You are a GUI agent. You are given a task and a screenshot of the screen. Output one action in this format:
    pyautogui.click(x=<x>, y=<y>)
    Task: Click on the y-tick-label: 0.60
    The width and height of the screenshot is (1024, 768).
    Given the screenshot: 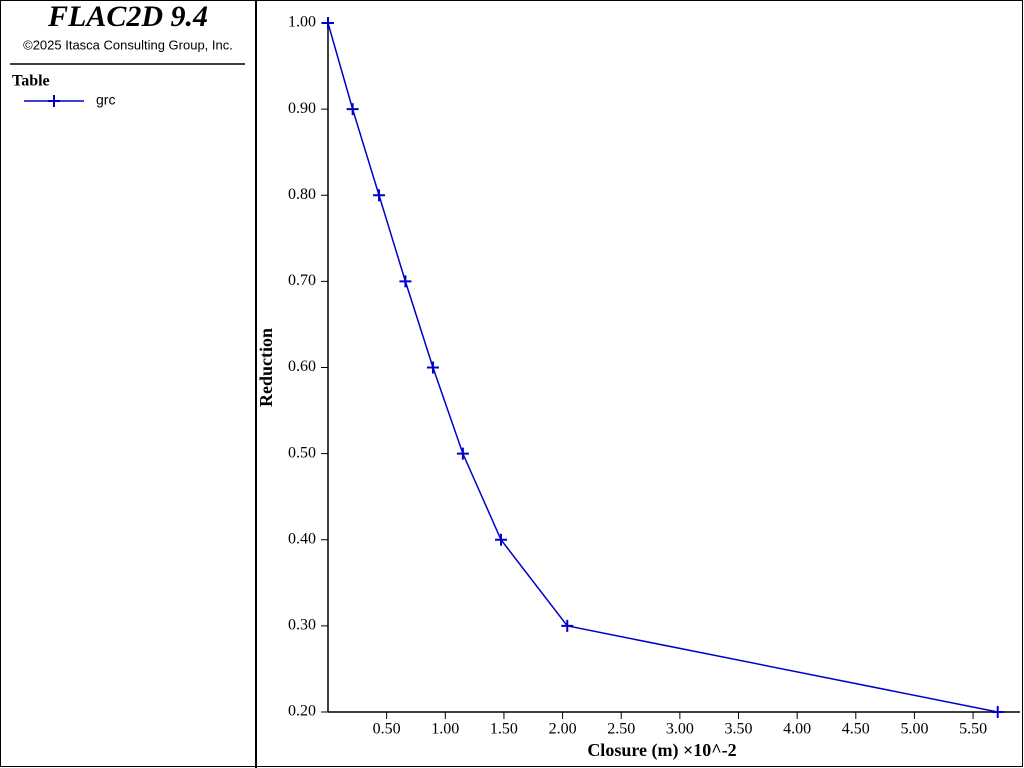 What is the action you would take?
    pyautogui.click(x=302, y=366)
    